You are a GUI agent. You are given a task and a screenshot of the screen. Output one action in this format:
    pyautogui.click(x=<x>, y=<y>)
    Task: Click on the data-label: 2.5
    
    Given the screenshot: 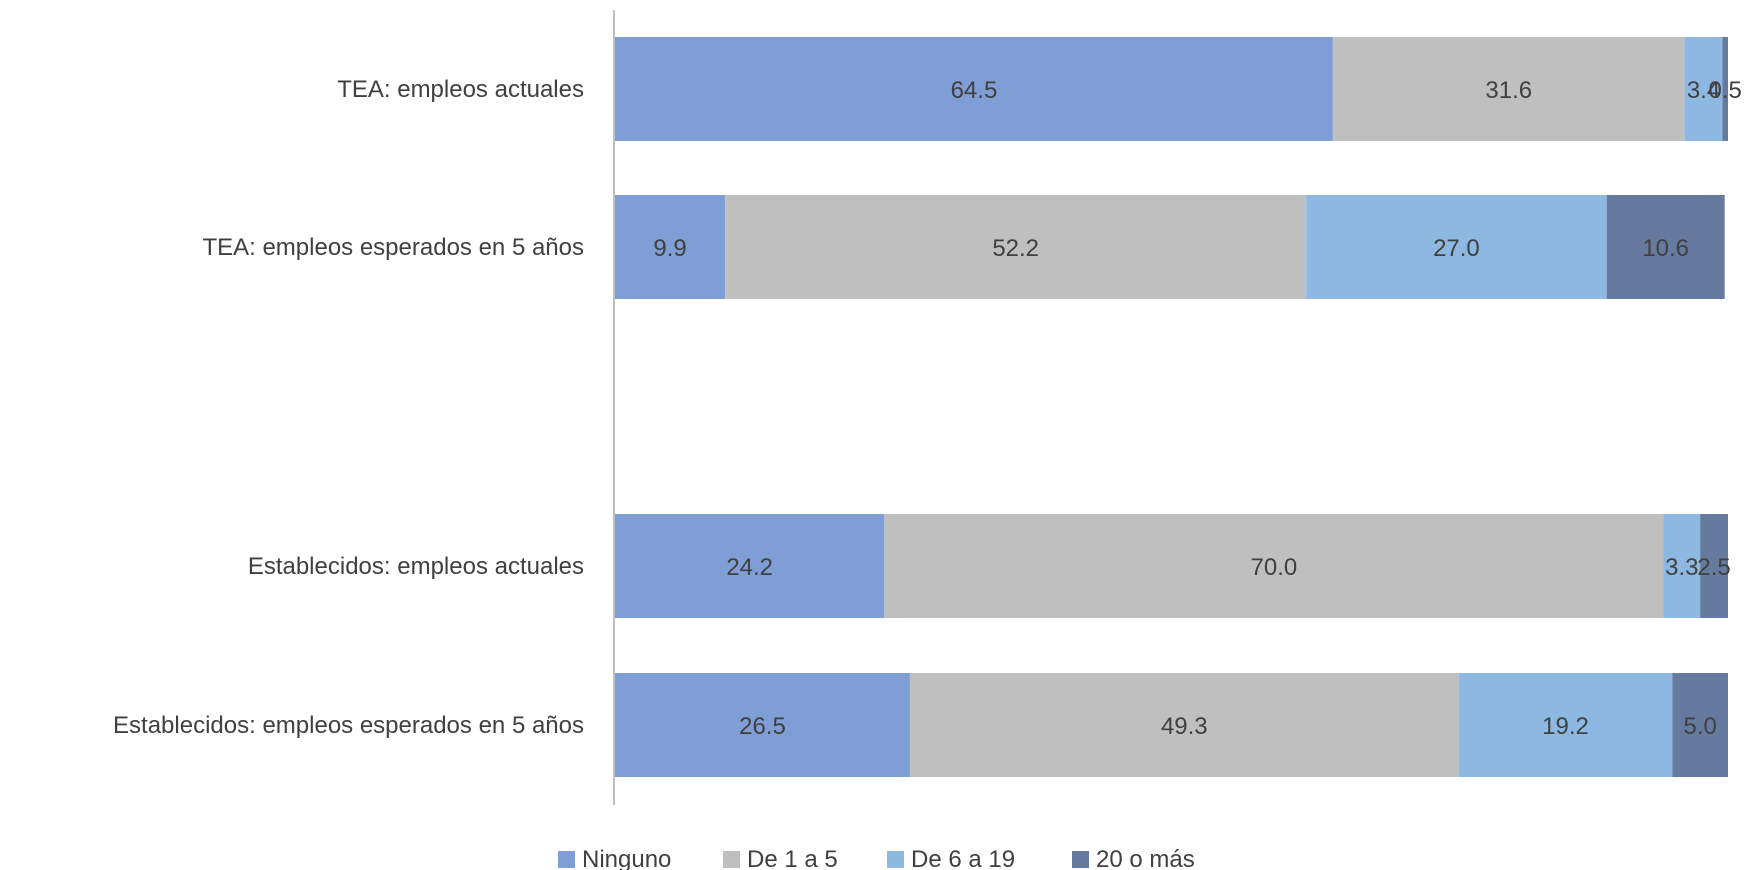 What is the action you would take?
    pyautogui.click(x=1713, y=567)
    